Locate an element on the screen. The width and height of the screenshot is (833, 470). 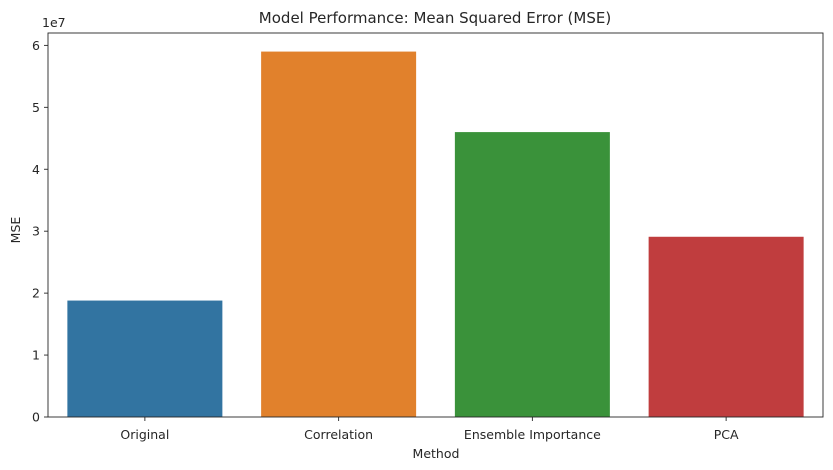
x-axis-title: Method is located at coordinates (436, 453).